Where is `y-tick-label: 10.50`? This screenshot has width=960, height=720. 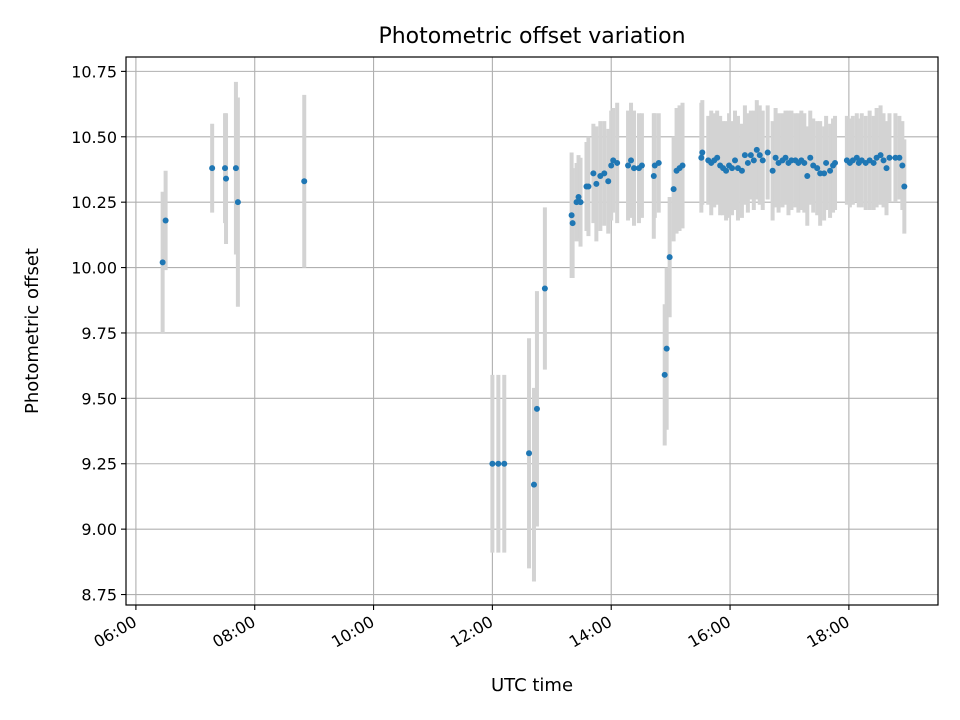
y-tick-label: 10.50 is located at coordinates (94, 137).